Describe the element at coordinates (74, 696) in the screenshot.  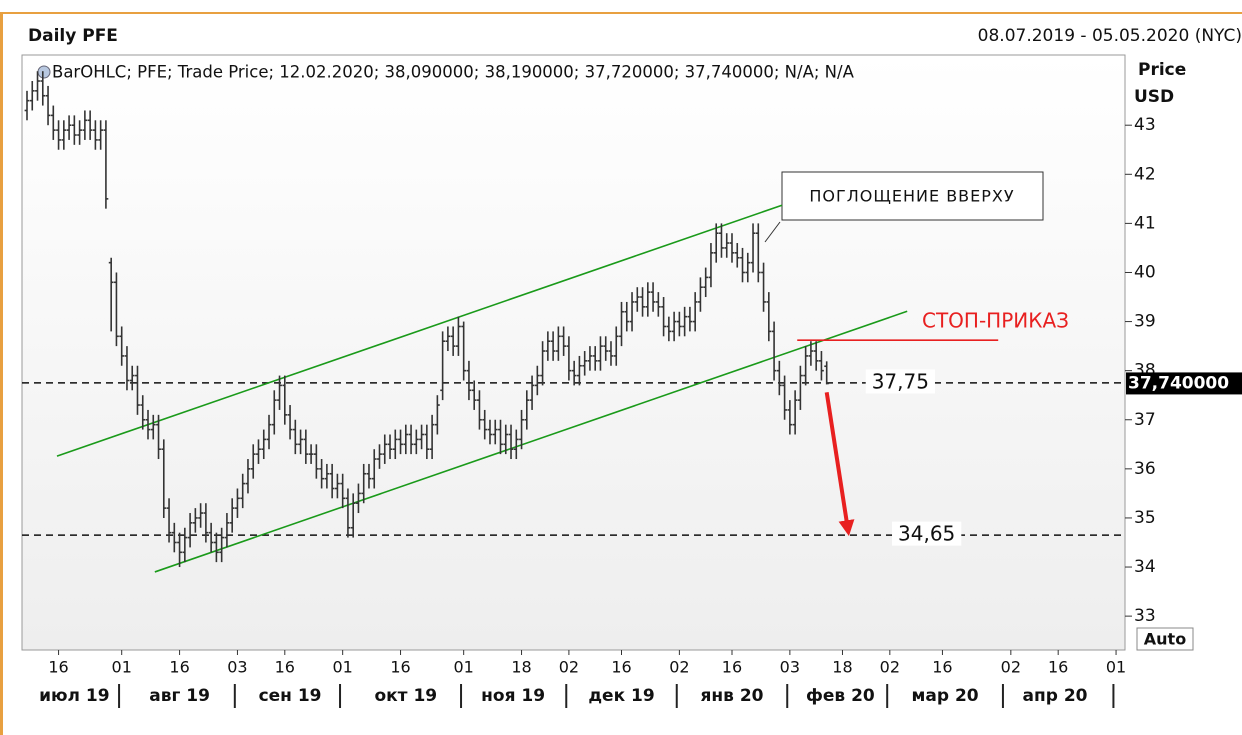
I see `month-label: июл 19` at that location.